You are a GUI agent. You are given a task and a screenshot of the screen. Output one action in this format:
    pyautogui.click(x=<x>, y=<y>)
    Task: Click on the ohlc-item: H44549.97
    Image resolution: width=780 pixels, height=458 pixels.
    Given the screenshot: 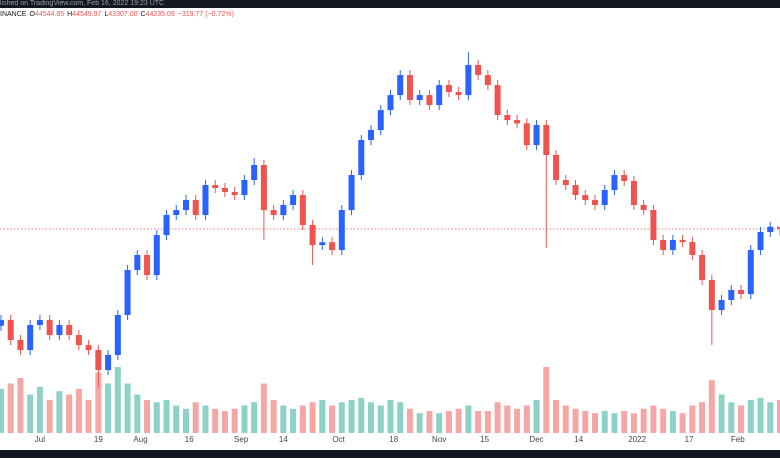 What is the action you would take?
    pyautogui.click(x=84, y=14)
    